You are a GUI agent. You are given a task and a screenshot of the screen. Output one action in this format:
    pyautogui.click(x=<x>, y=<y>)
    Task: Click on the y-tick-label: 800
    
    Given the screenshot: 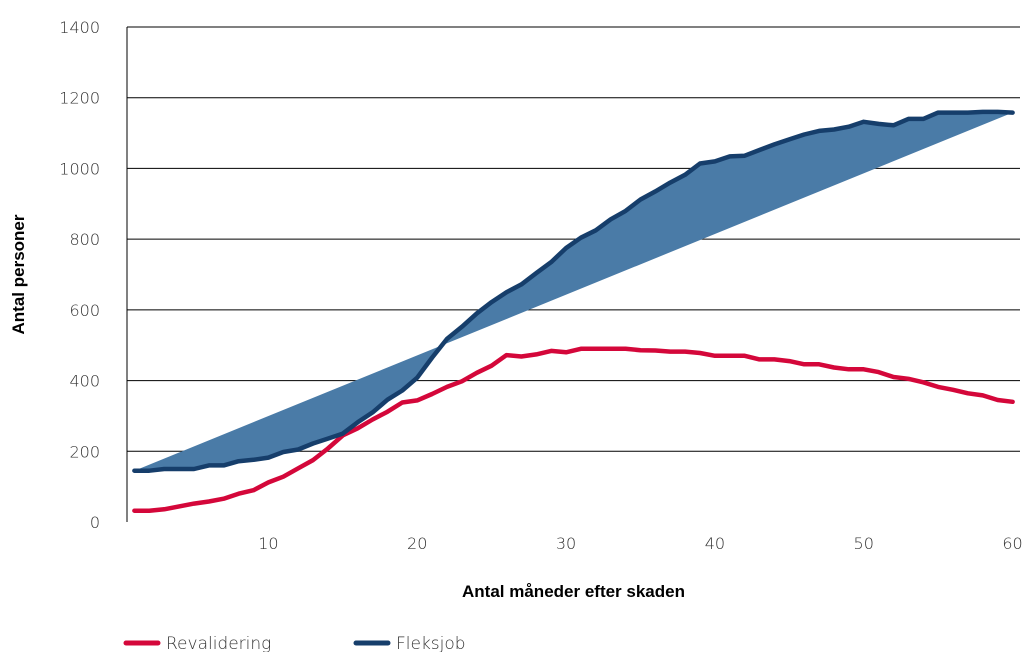 What is the action you would take?
    pyautogui.click(x=84, y=239)
    